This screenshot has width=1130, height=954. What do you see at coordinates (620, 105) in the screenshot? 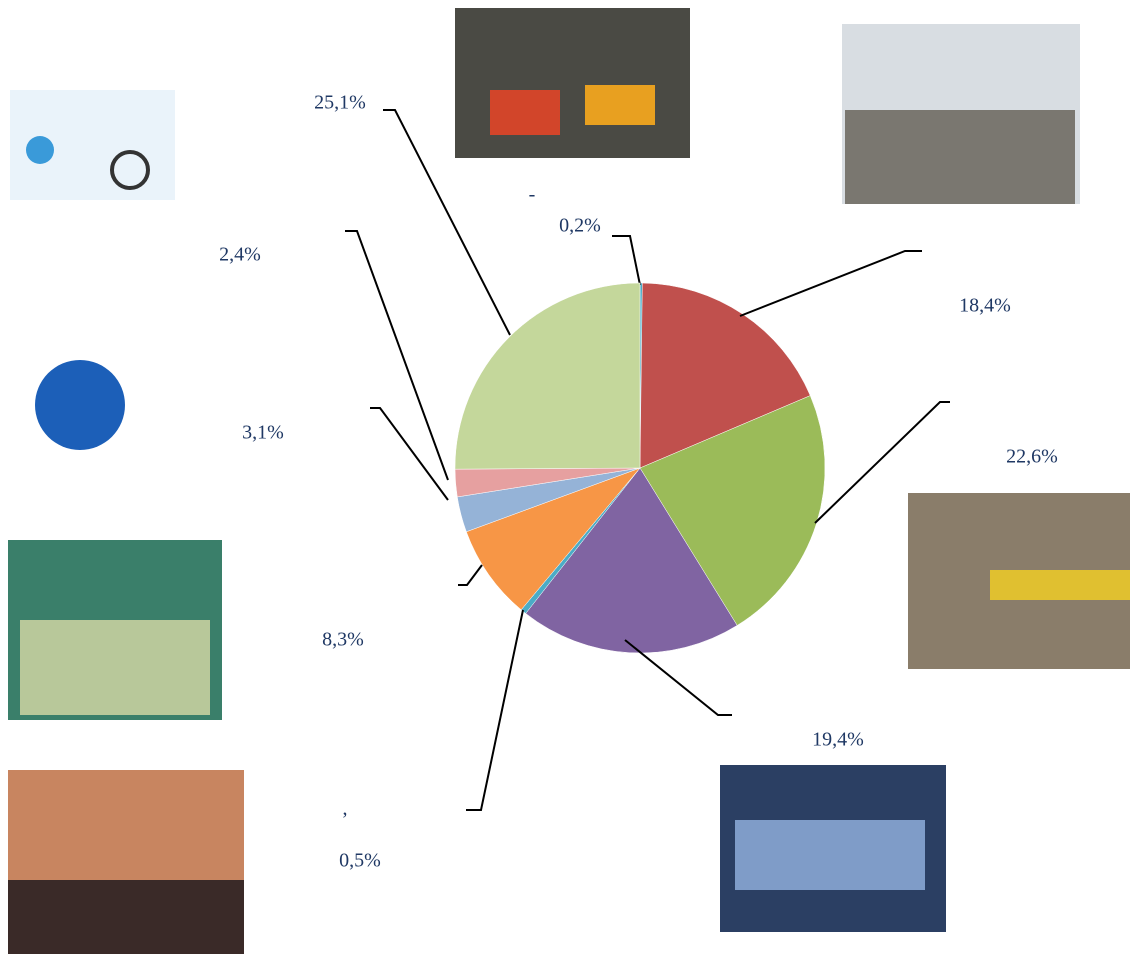
I see `truck` at bounding box center [620, 105].